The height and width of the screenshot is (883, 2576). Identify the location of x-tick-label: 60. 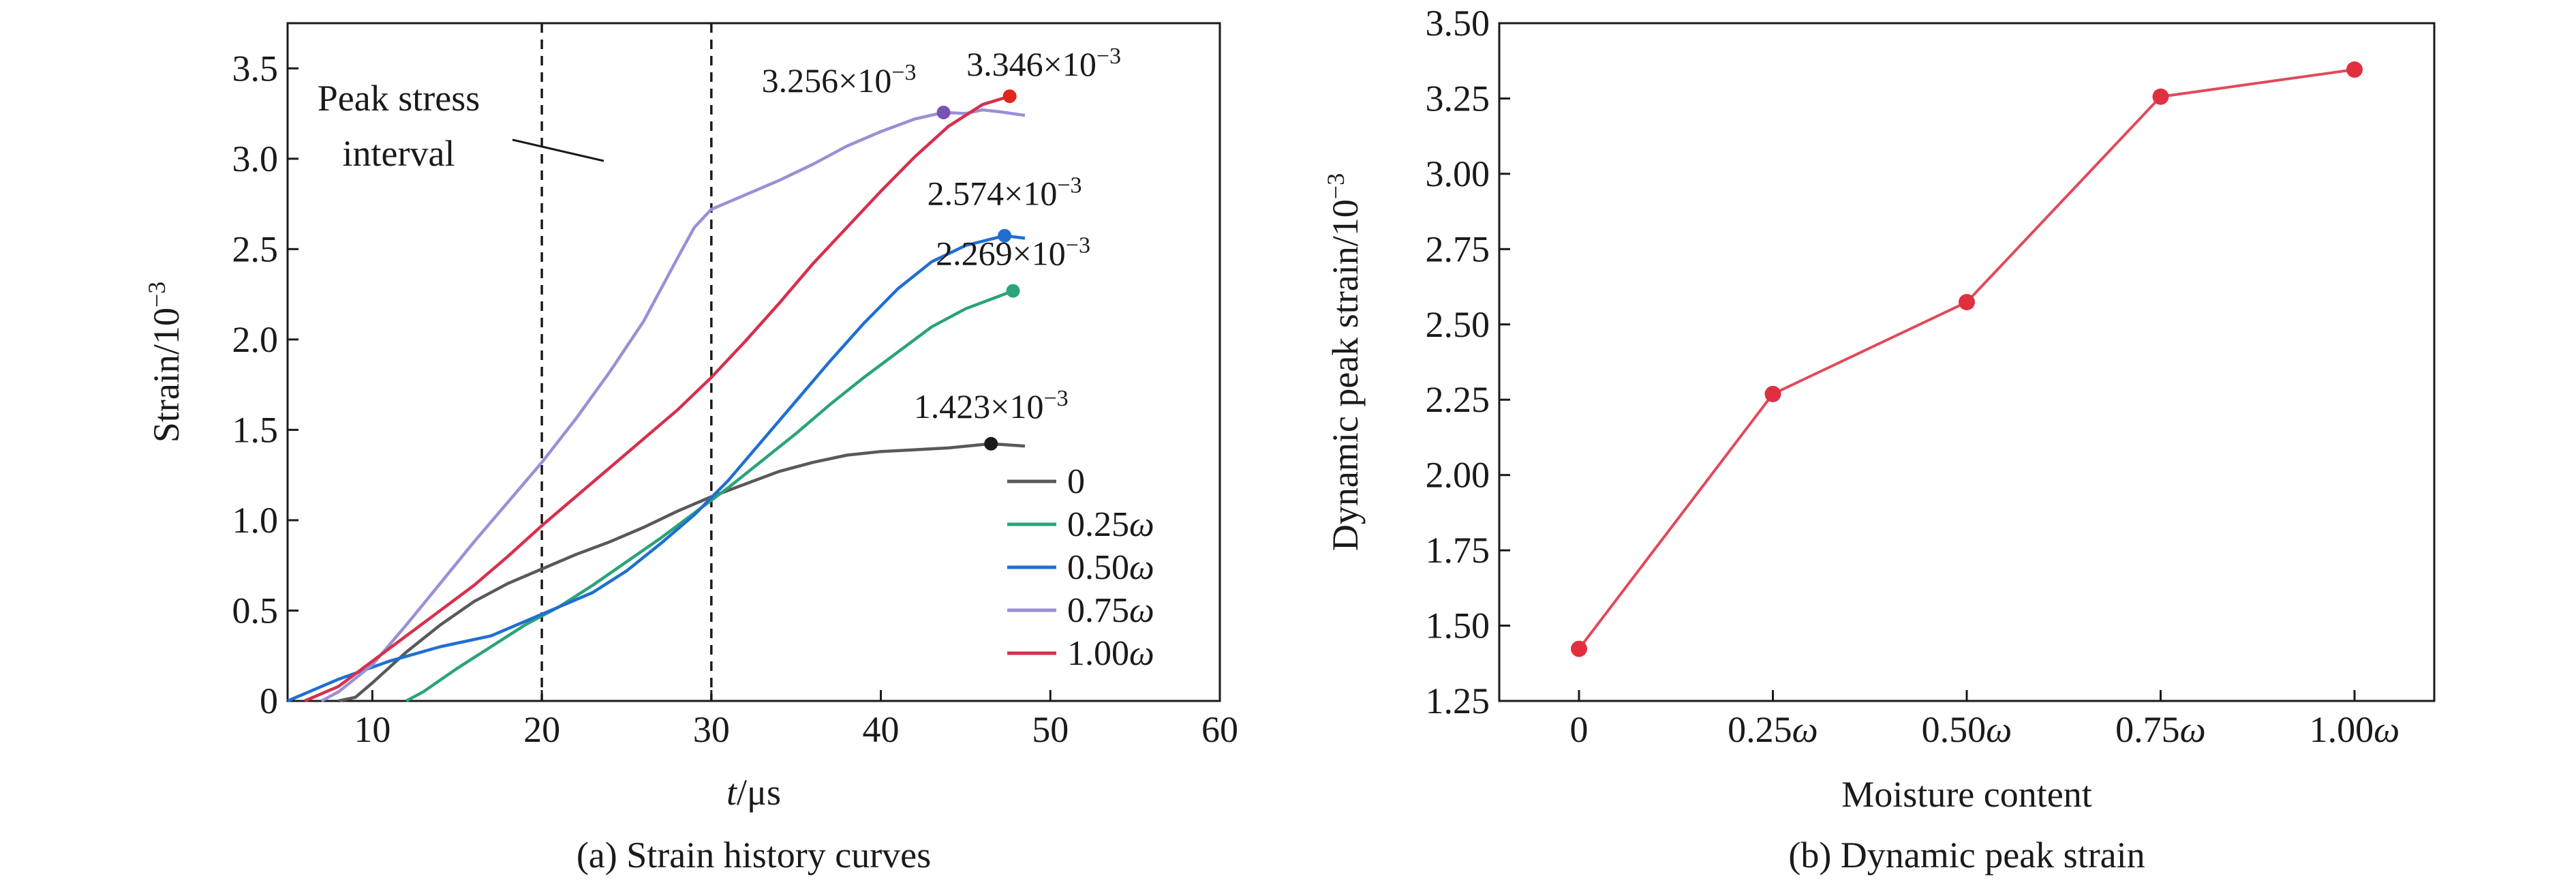
(1219, 729).